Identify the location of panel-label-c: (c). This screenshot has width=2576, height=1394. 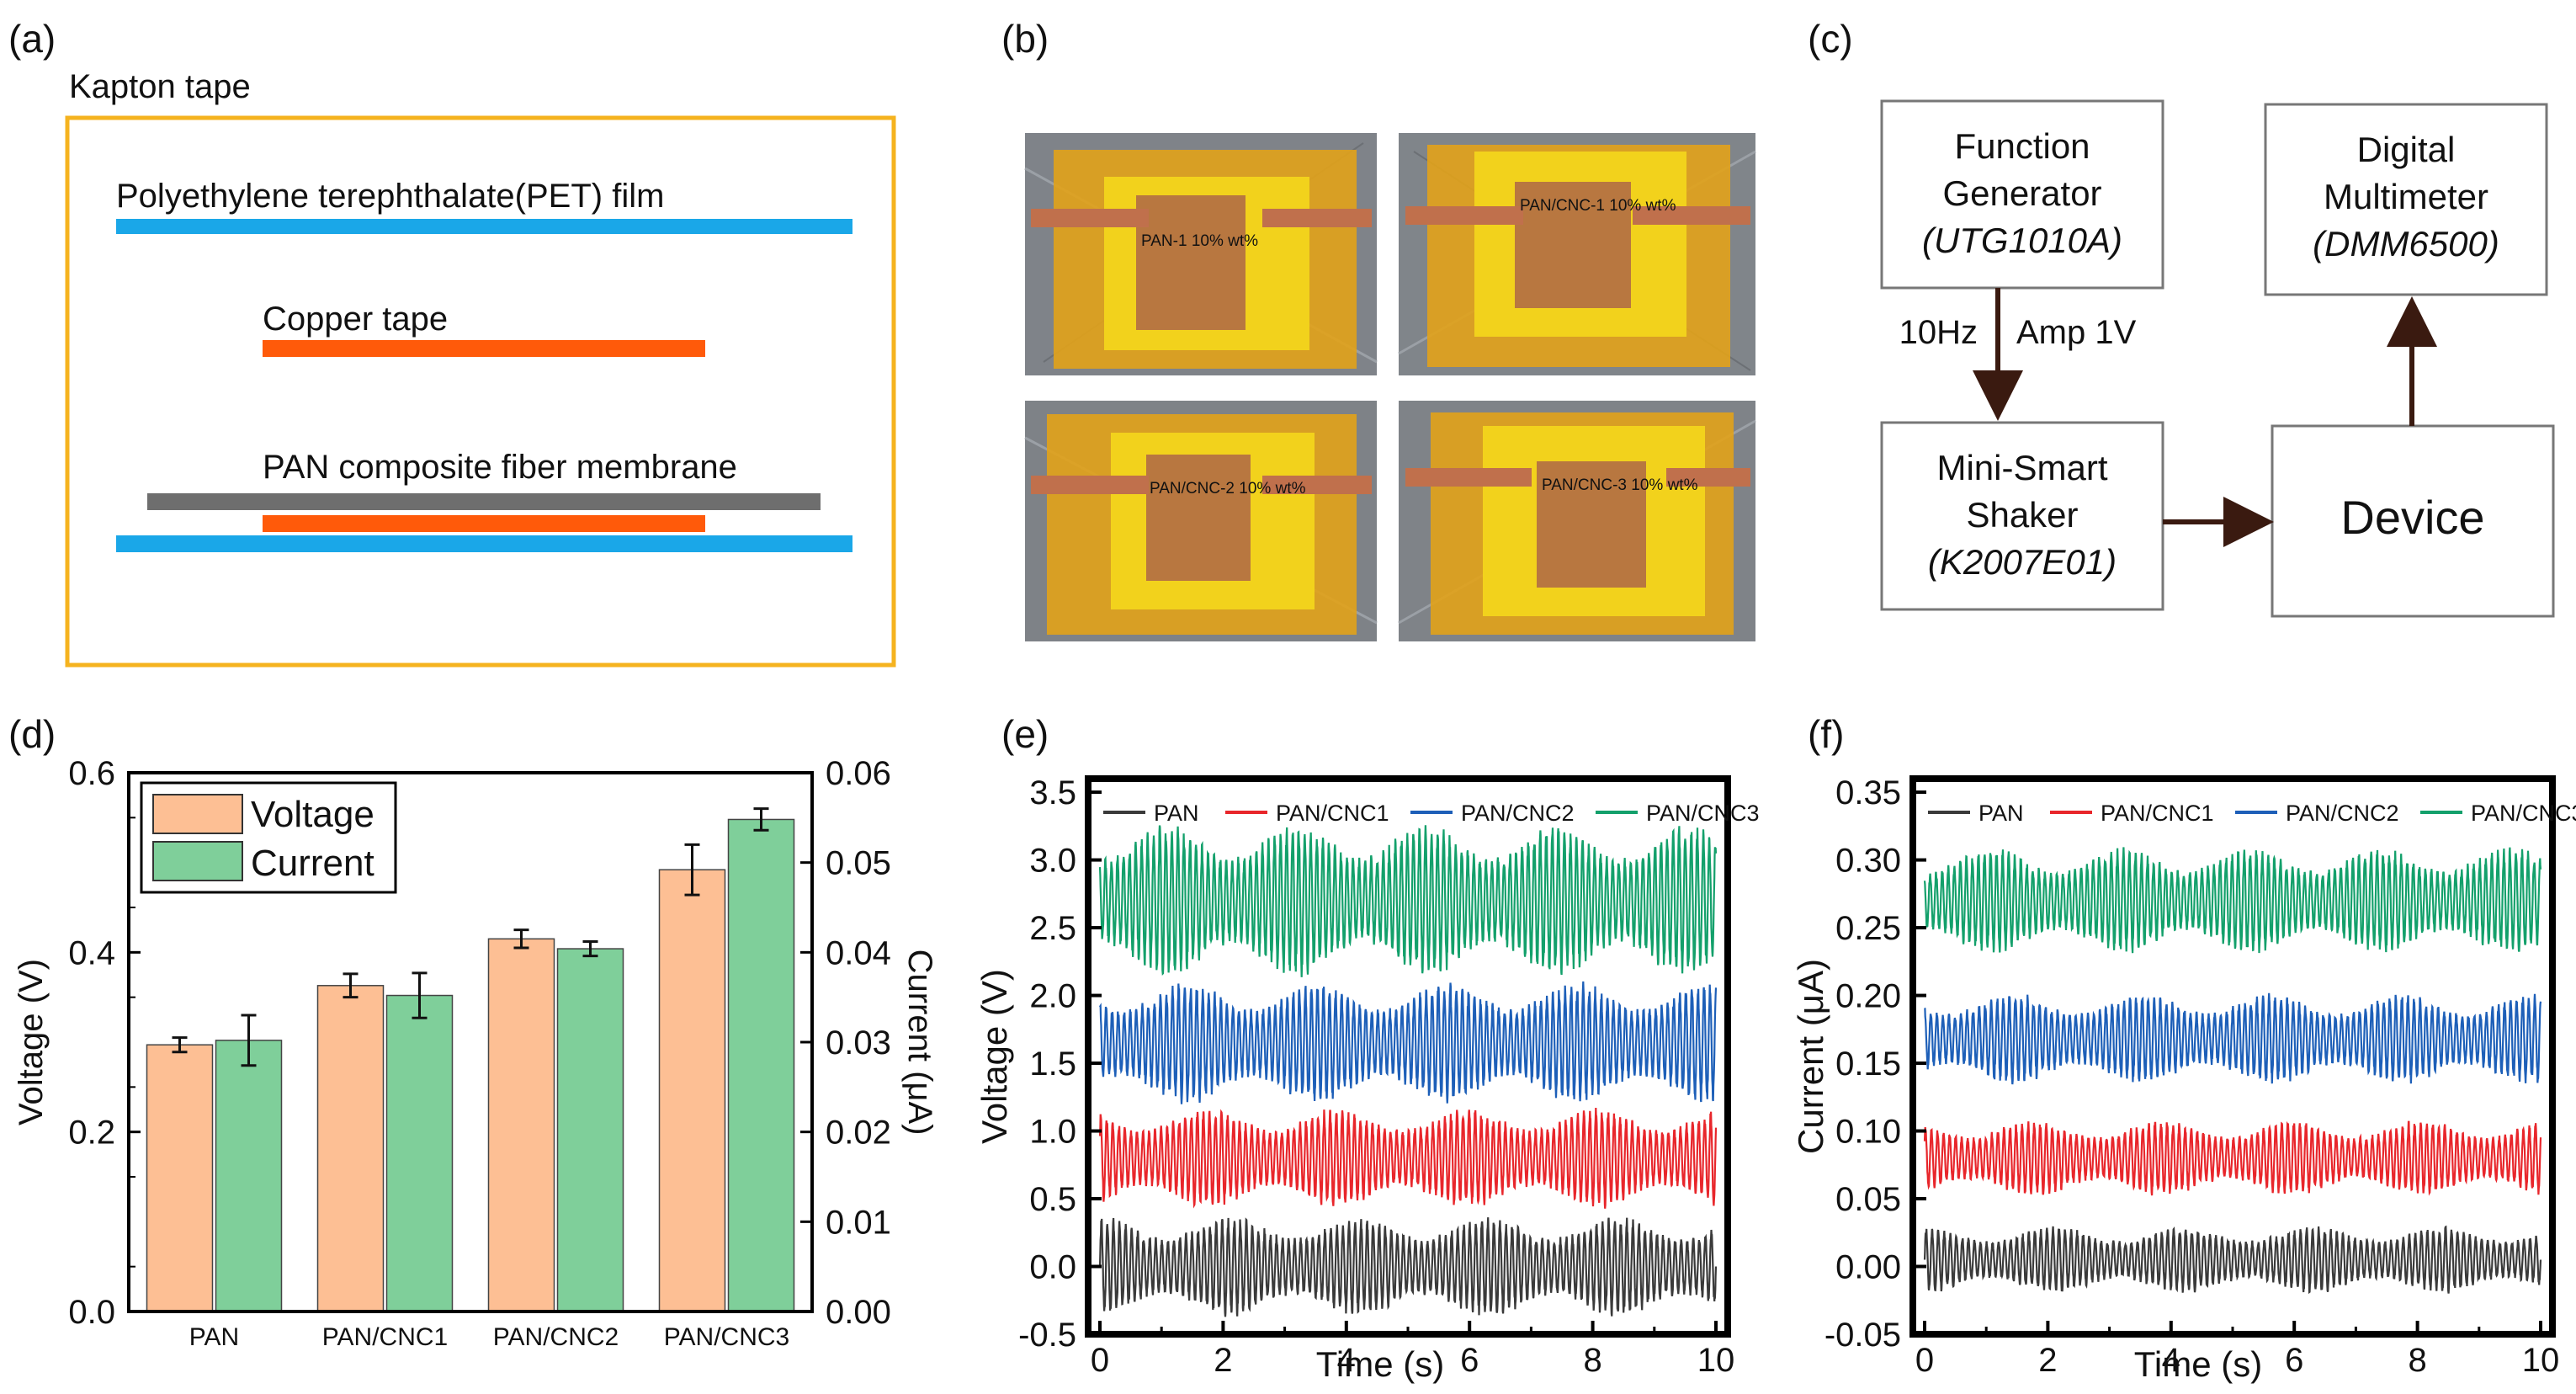
(1831, 39).